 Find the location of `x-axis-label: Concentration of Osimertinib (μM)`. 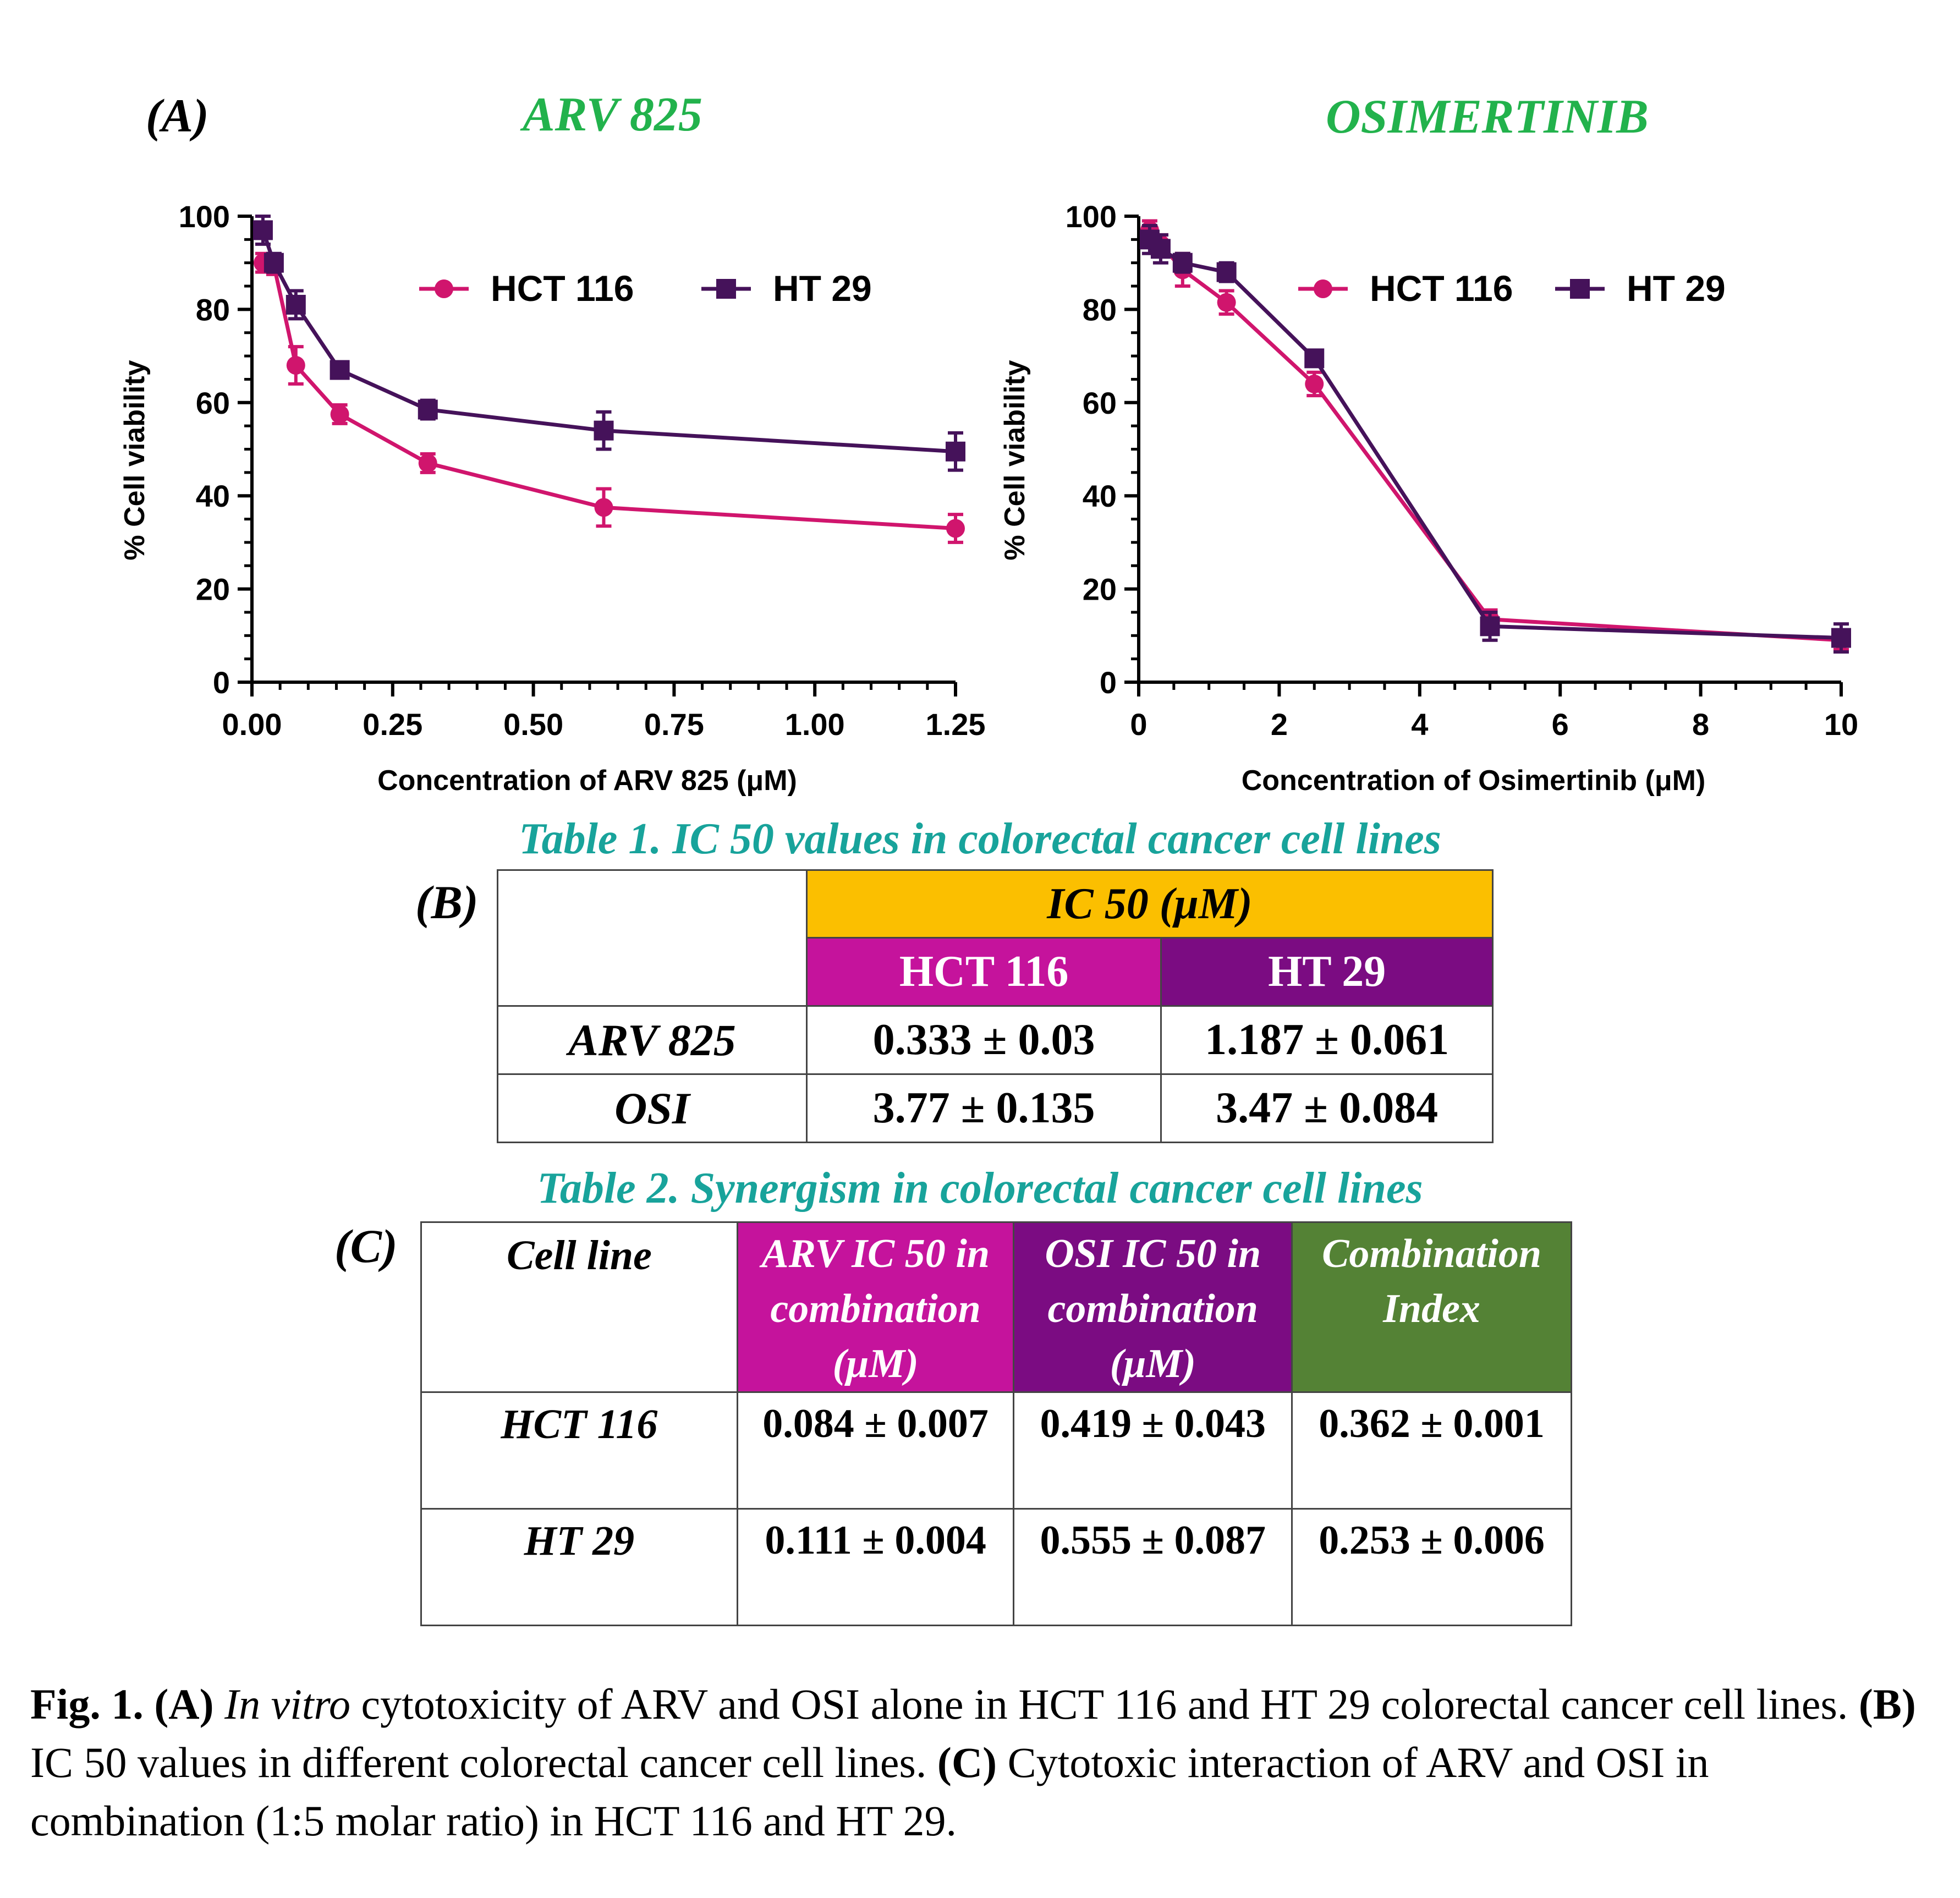

x-axis-label: Concentration of Osimertinib (μM) is located at coordinates (1474, 781).